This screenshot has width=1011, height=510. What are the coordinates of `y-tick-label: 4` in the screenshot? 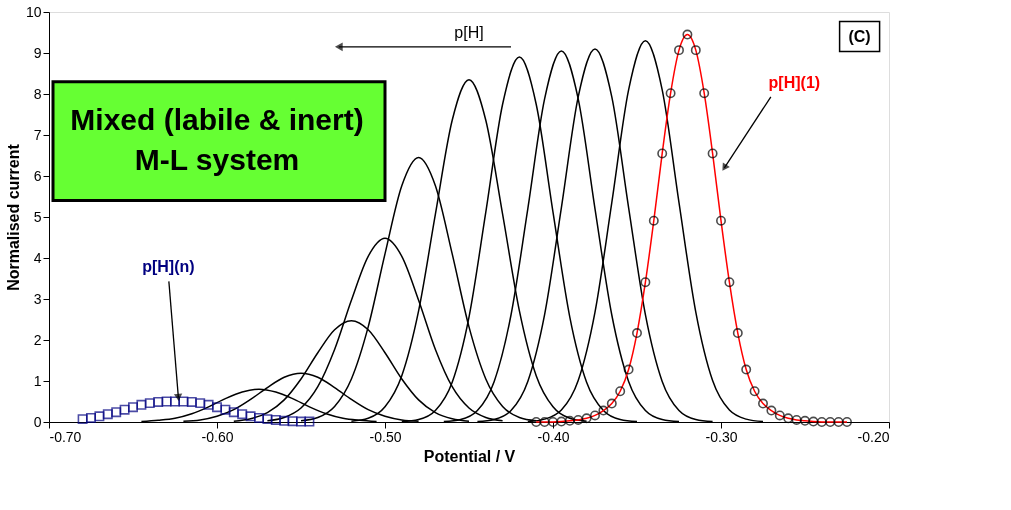 It's located at (37, 257).